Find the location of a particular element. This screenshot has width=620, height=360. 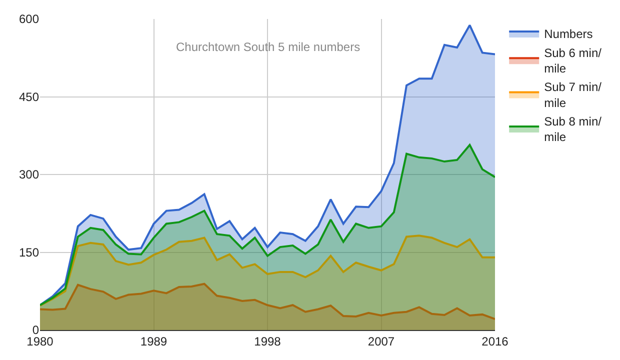

legend-label: Numbers is located at coordinates (568, 34).